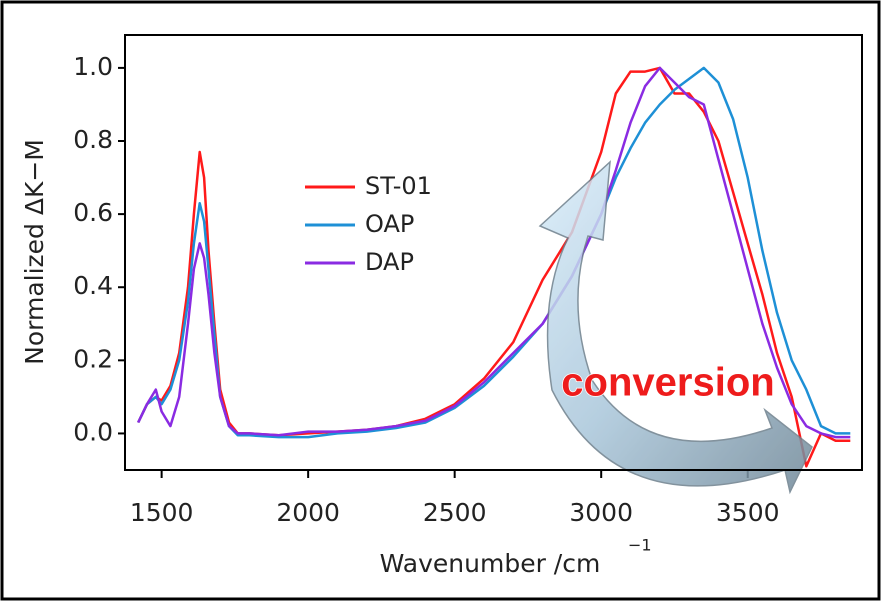 The width and height of the screenshot is (881, 605). I want to click on y-tick-label: 0.0, so click(93, 431).